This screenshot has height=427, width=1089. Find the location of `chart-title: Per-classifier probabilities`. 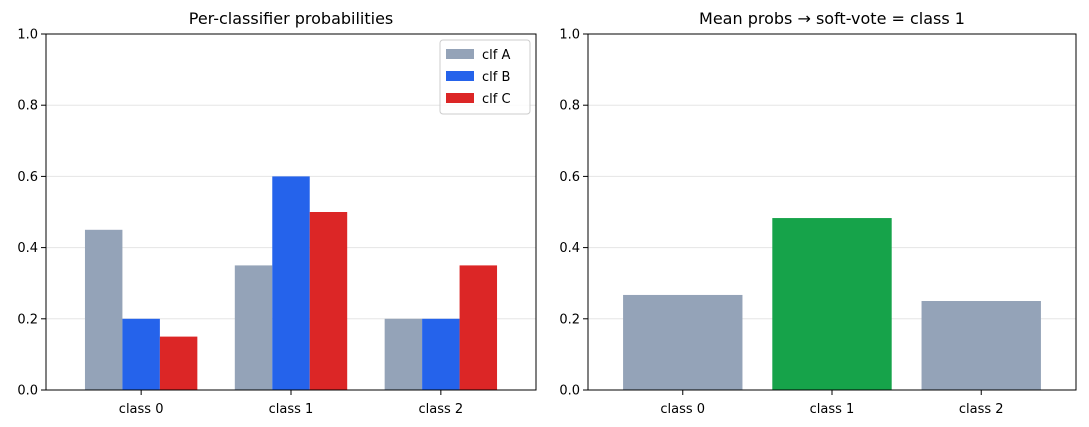

chart-title: Per-classifier probabilities is located at coordinates (291, 18).